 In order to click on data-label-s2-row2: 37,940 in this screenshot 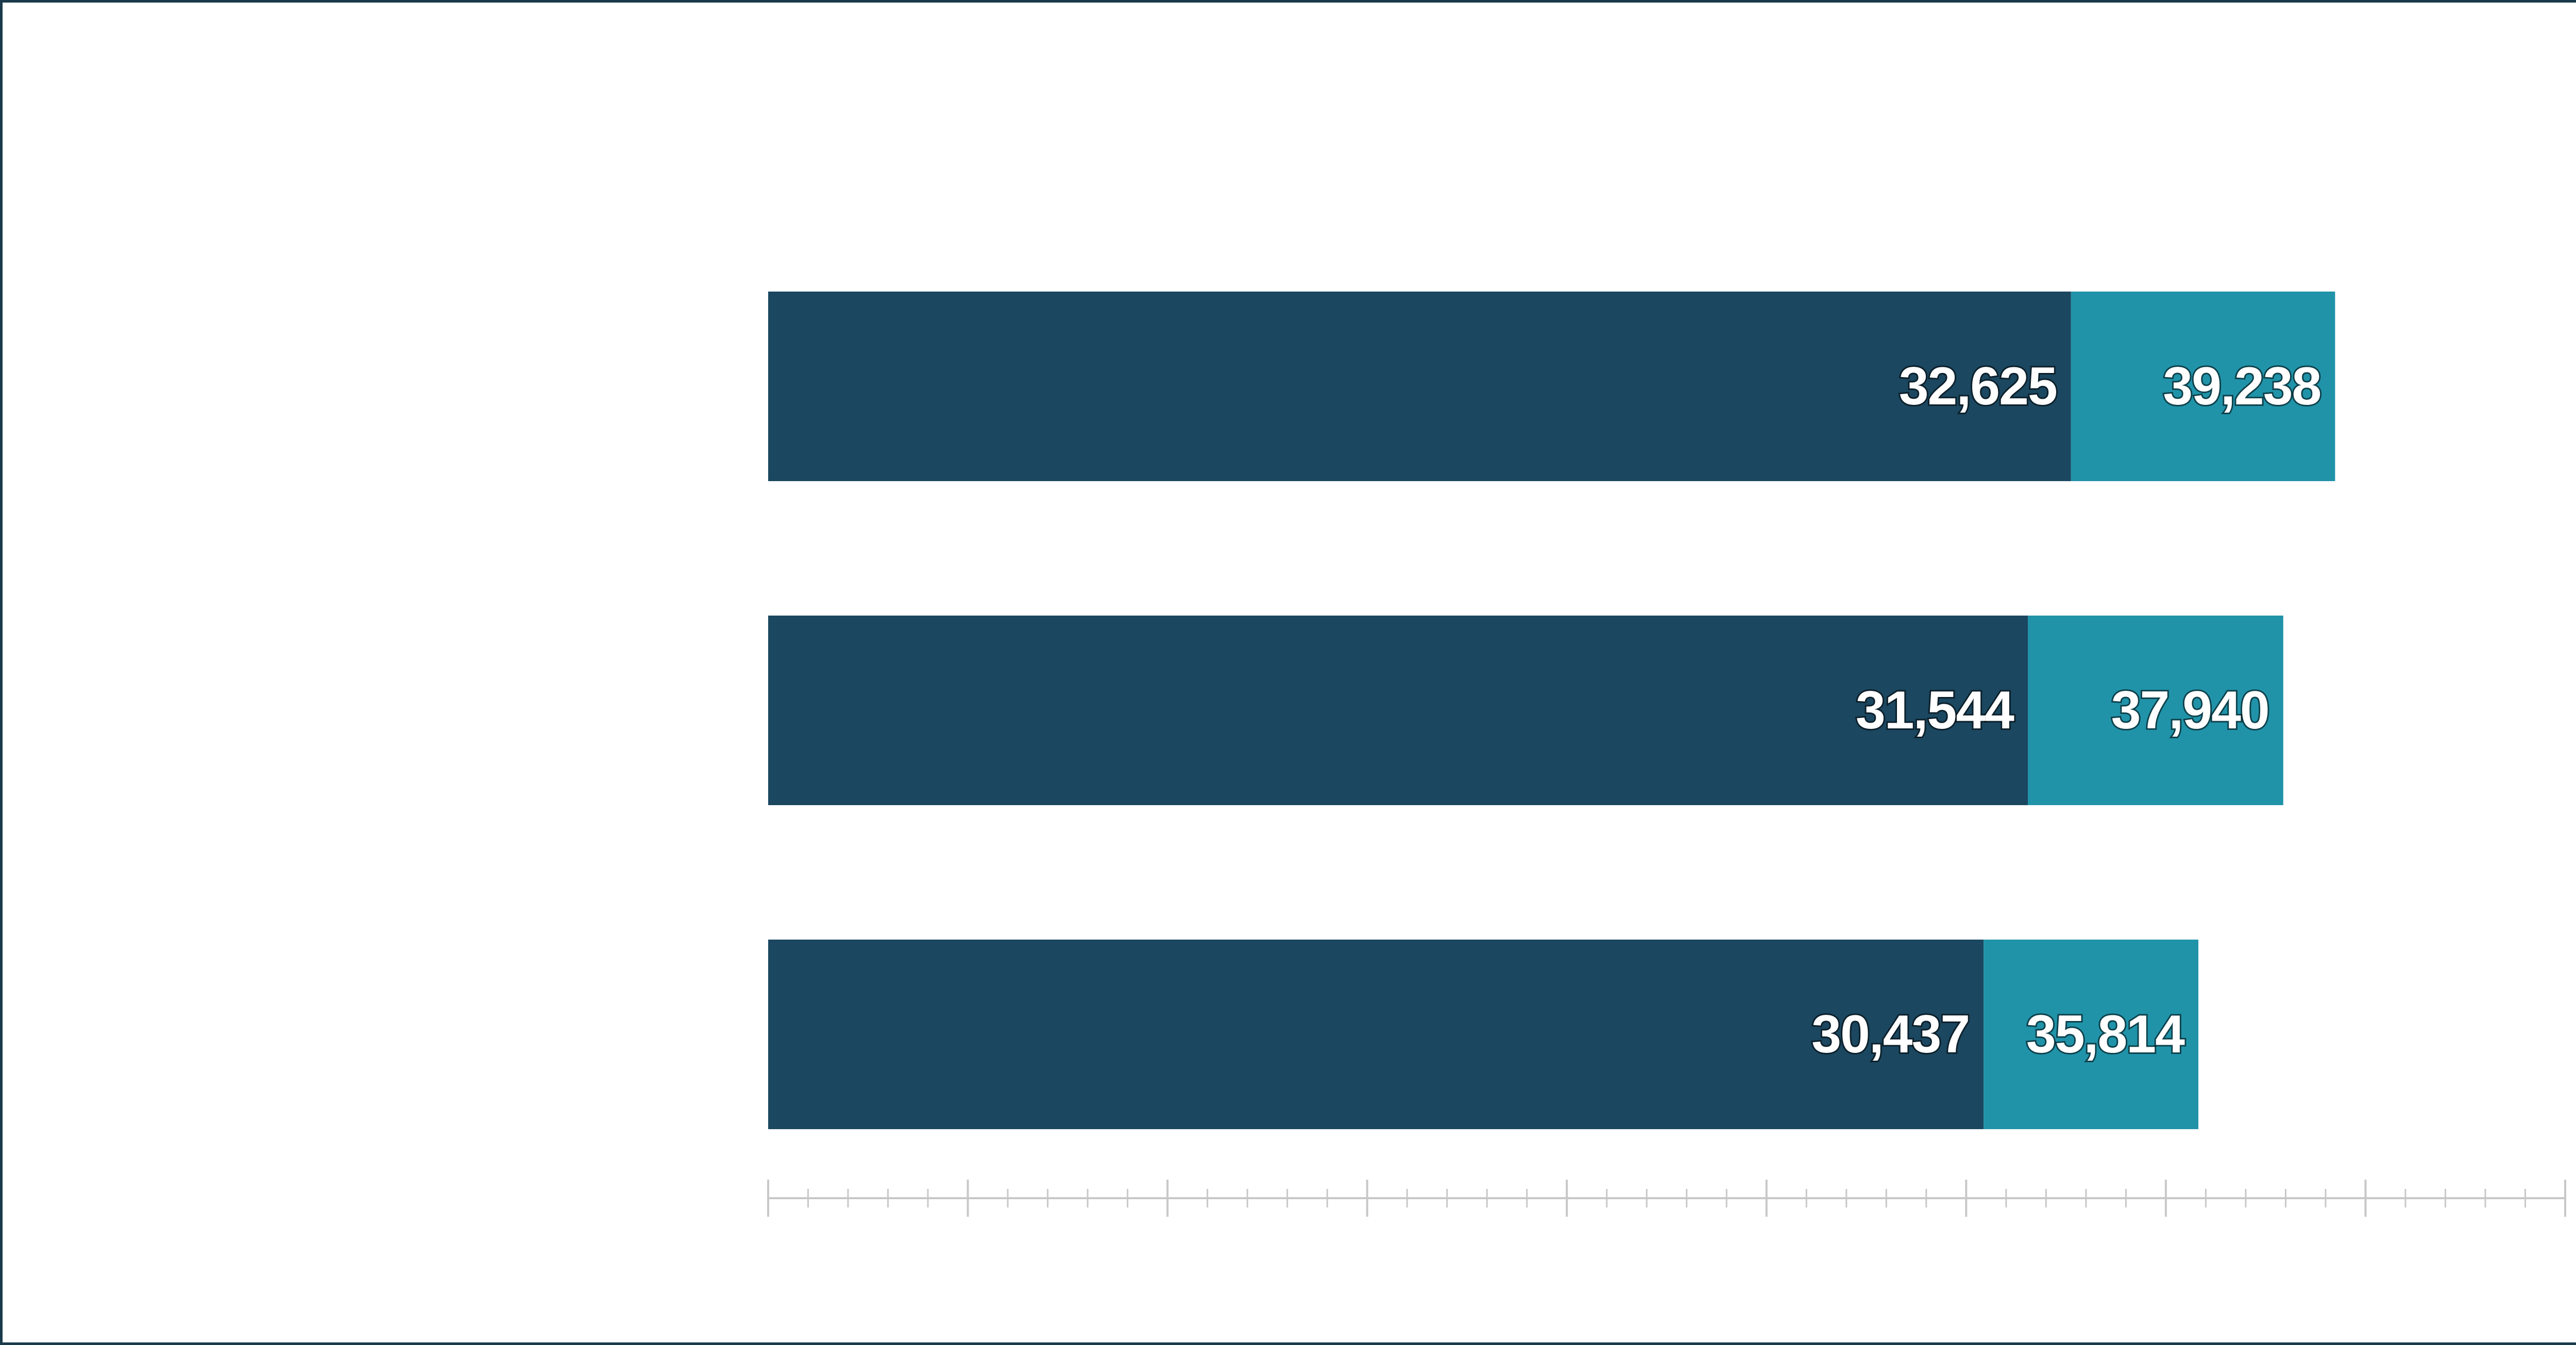, I will do `click(2190, 710)`.